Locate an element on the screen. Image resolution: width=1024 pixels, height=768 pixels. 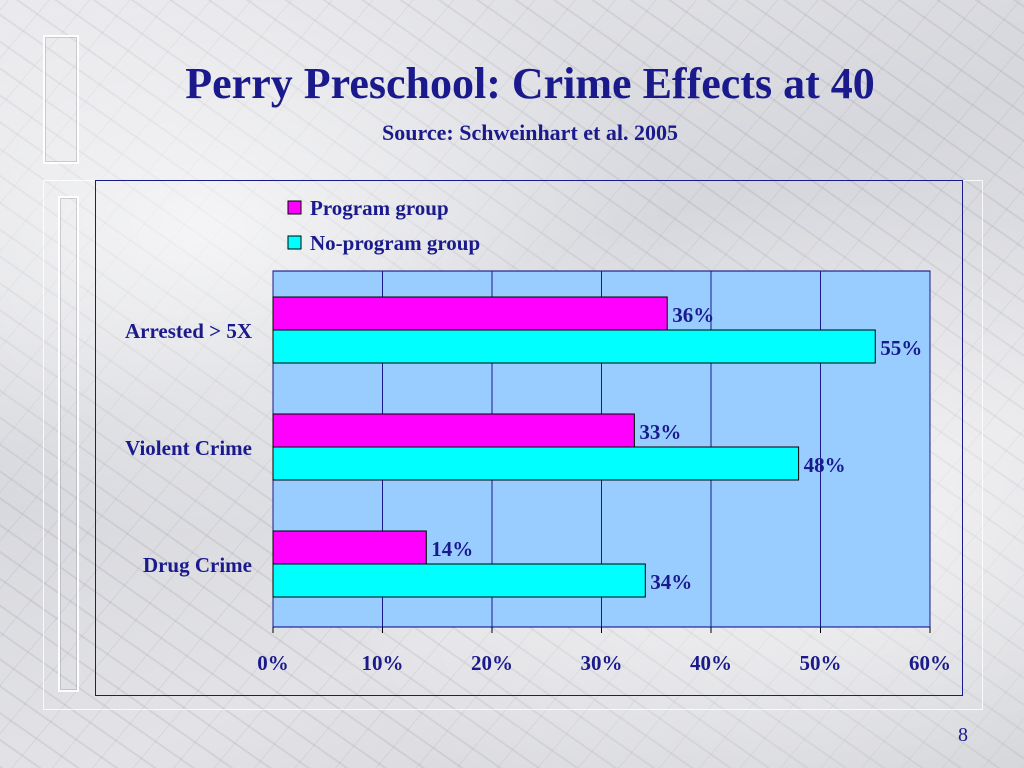
data-label-program-0: 36% is located at coordinates (693, 315).